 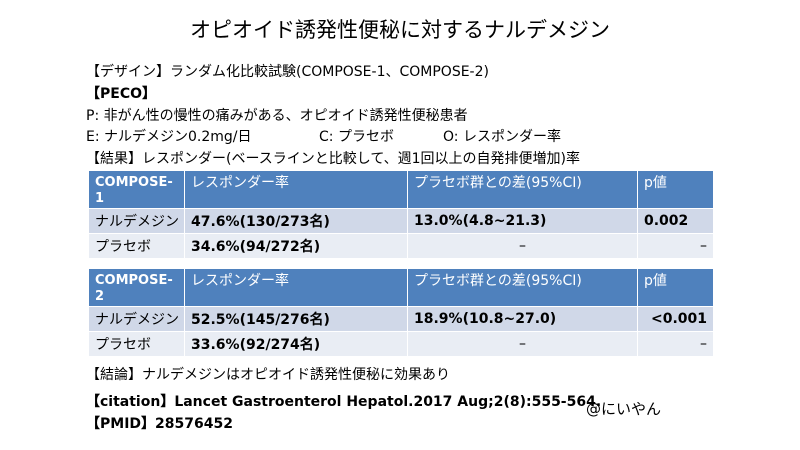 What do you see at coordinates (287, 72) in the screenshot?
I see `design-line: 【デザイン】ランダム化比較試験(COMPOSE-1、COMPOSE-2)` at bounding box center [287, 72].